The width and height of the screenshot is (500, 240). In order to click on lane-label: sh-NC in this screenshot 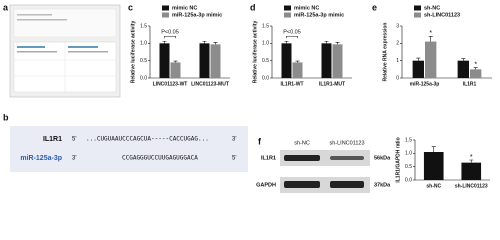, I will do `click(302, 143)`.